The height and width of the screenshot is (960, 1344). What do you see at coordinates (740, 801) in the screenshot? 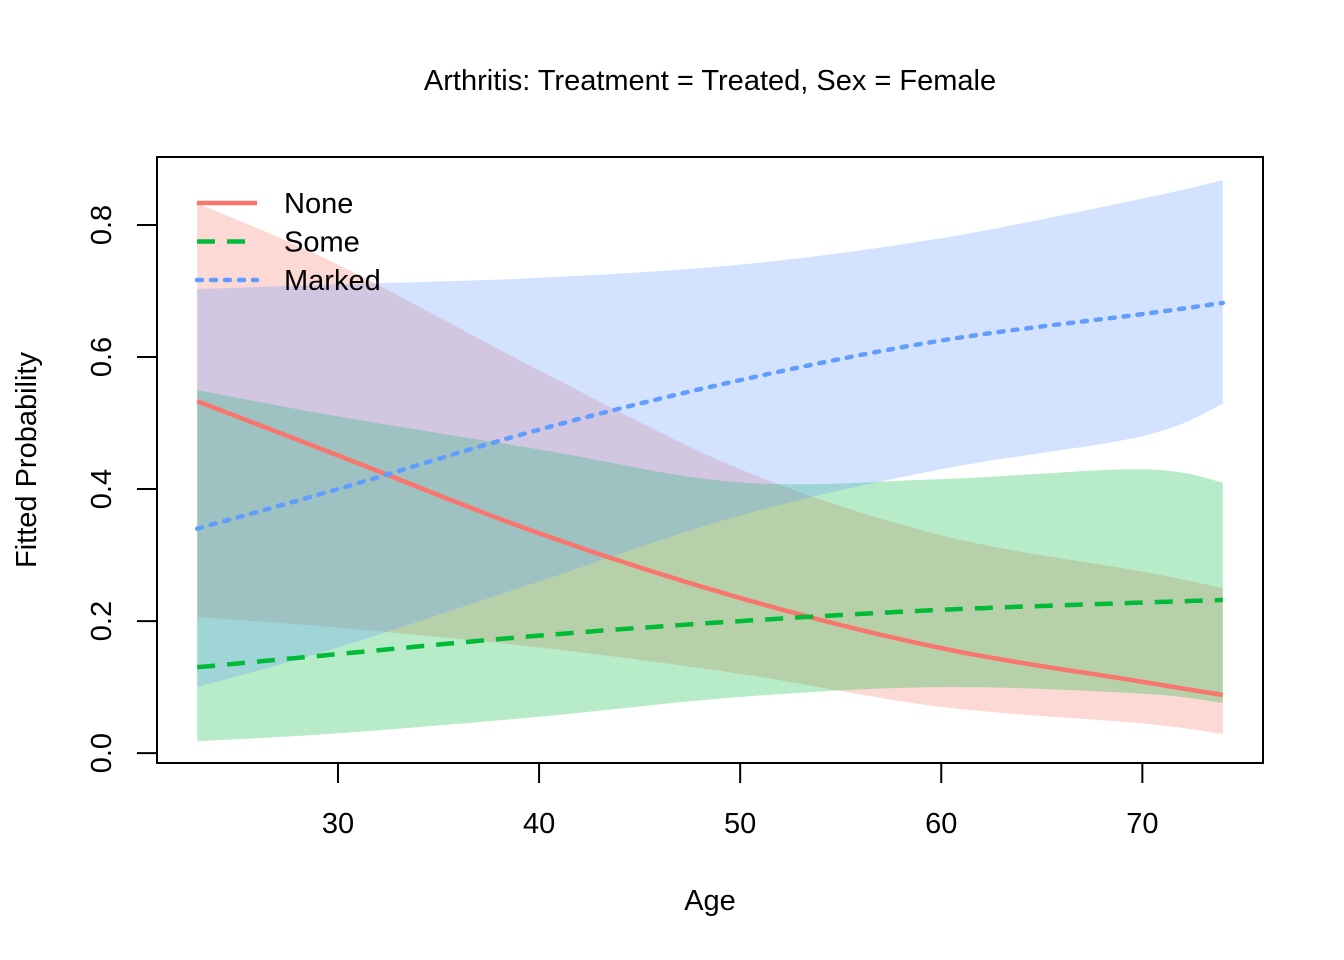
I see `x-axis: 30 40 50 60 70` at bounding box center [740, 801].